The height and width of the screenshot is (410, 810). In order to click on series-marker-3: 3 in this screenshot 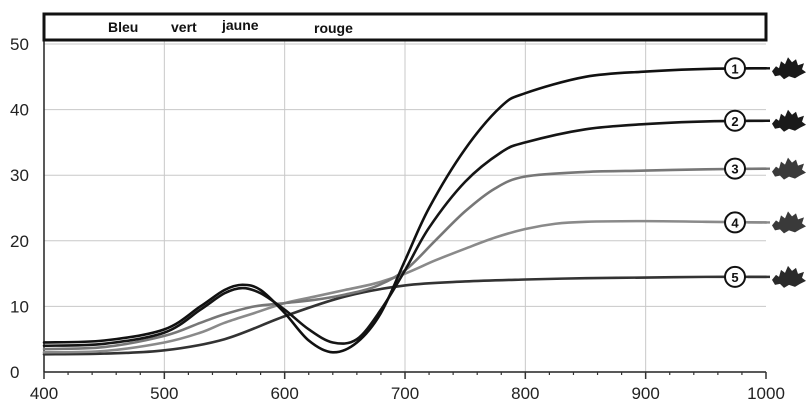, I will do `click(765, 168)`.